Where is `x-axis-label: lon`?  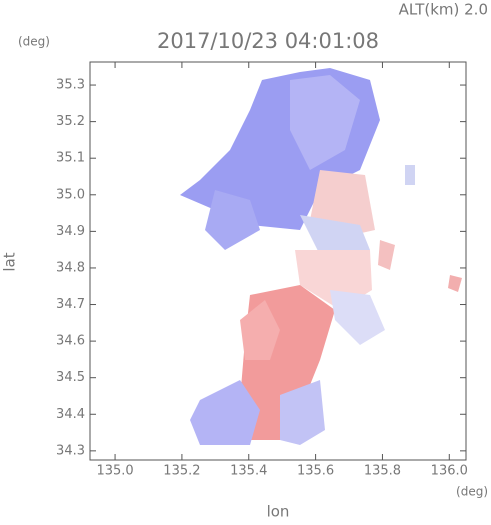
x-axis-label: lon is located at coordinates (278, 512).